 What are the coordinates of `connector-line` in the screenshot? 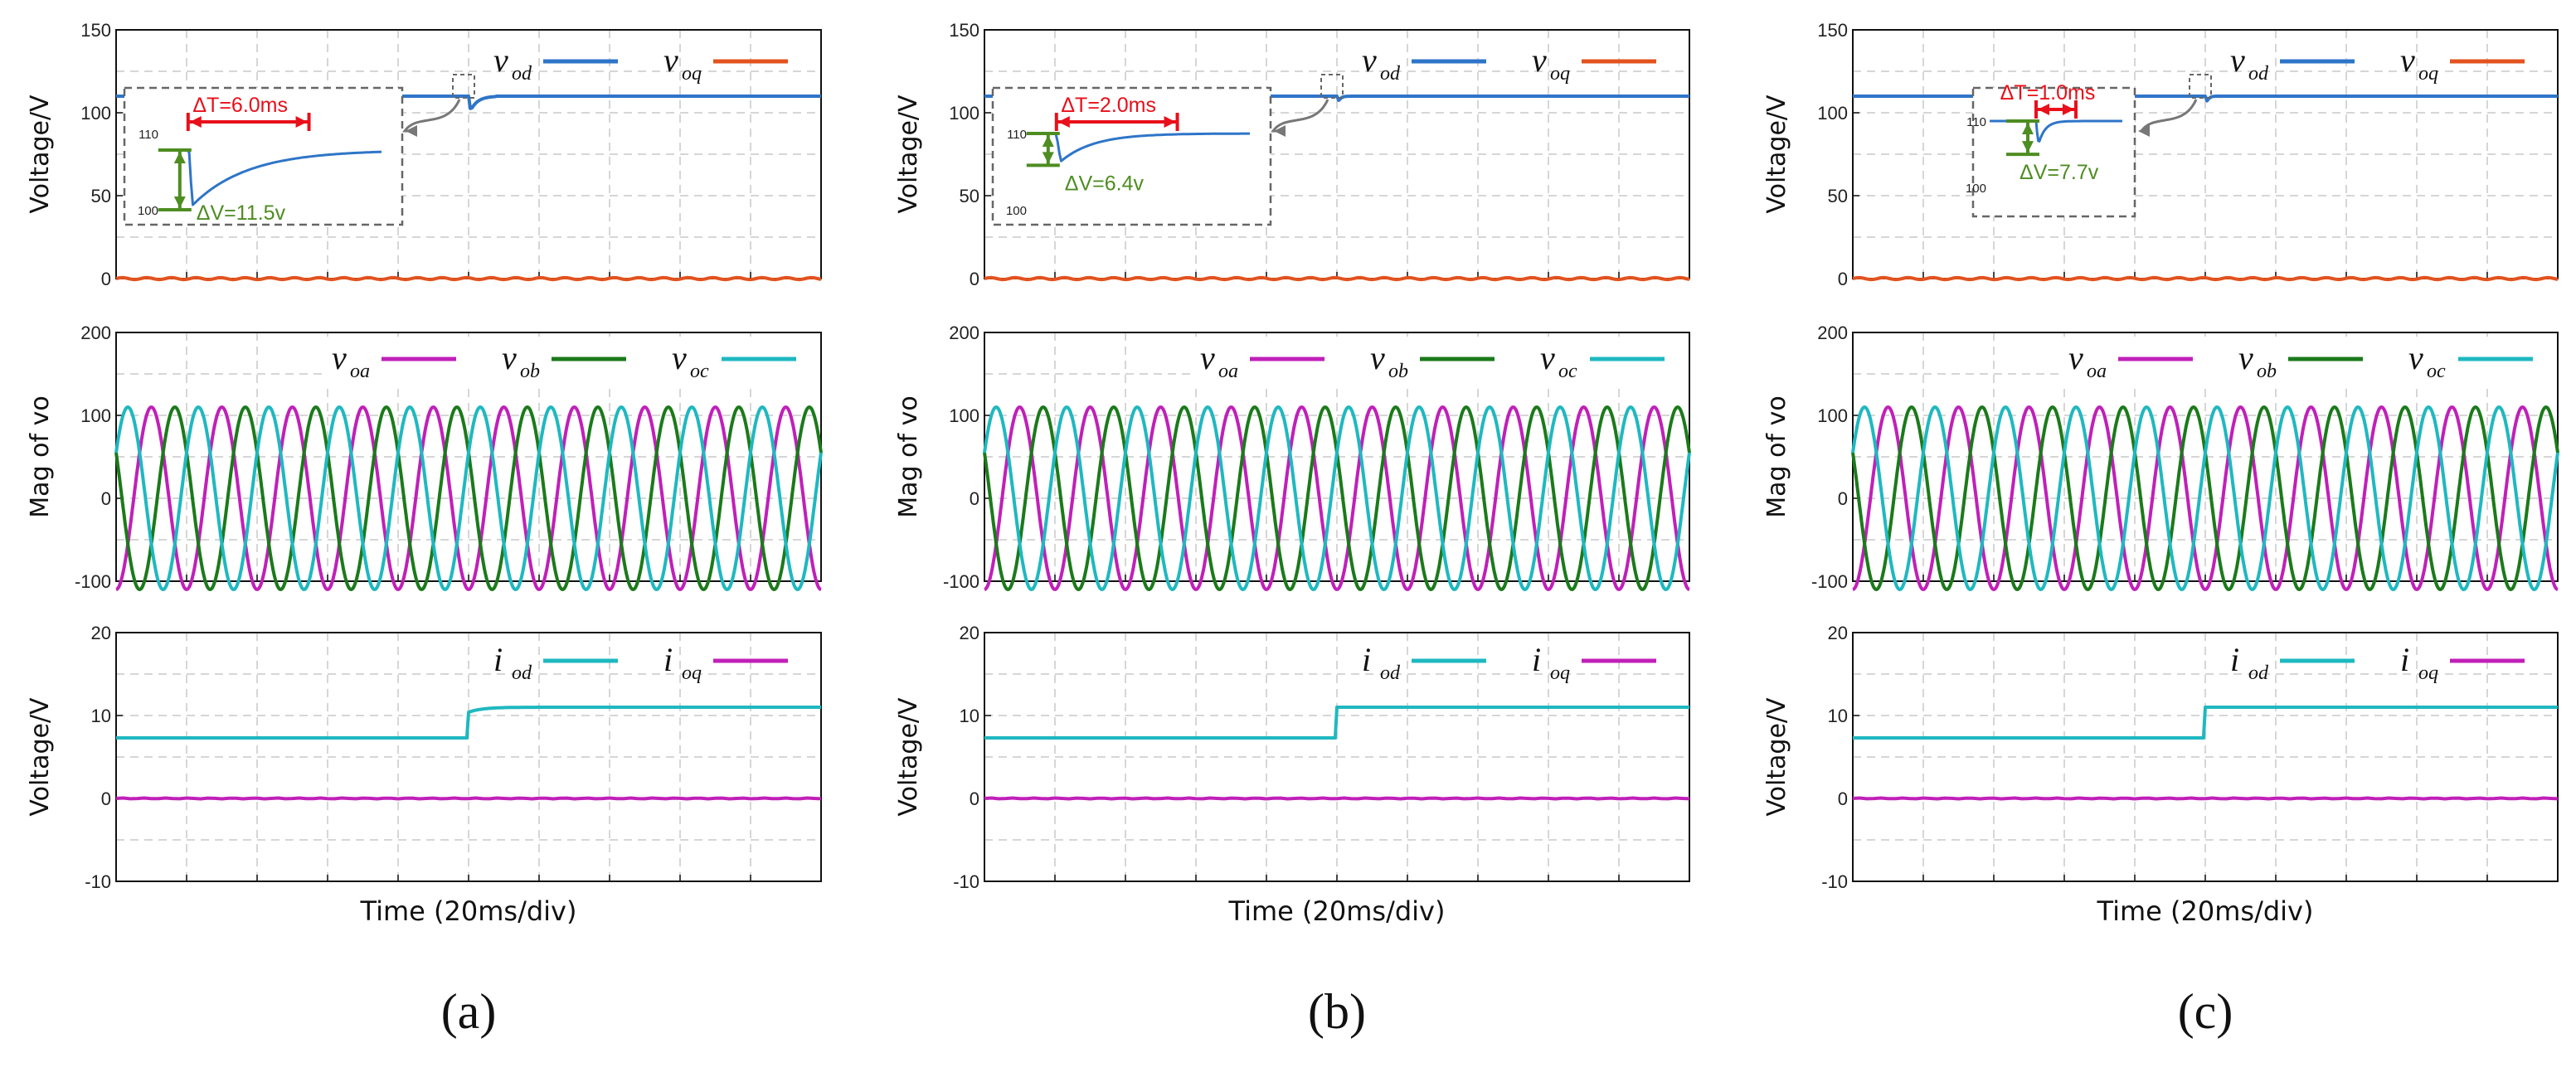 It's located at (2169, 115).